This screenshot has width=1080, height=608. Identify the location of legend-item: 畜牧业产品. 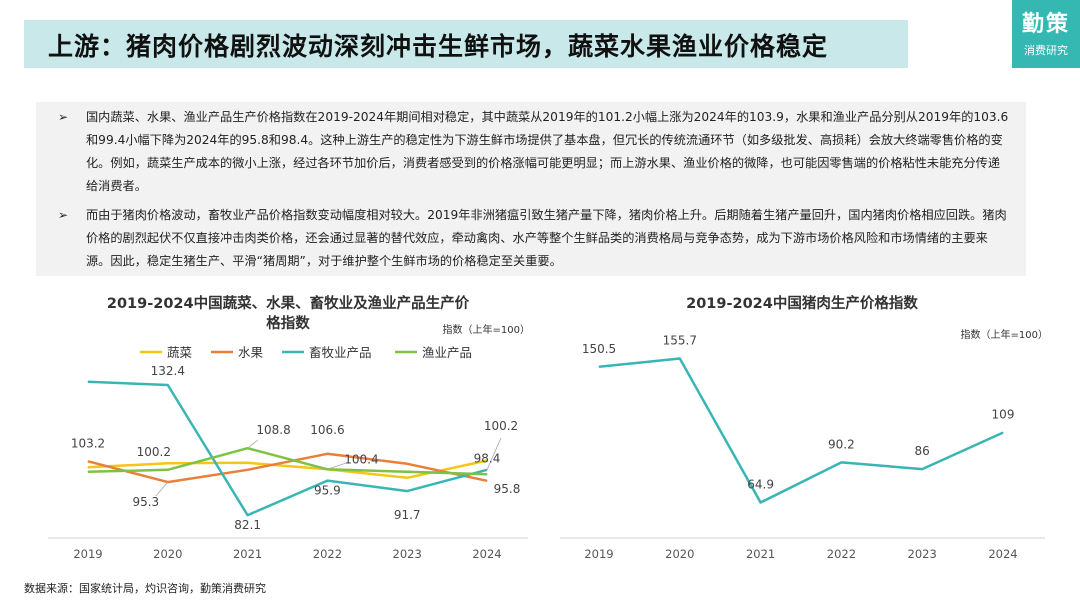
(327, 352).